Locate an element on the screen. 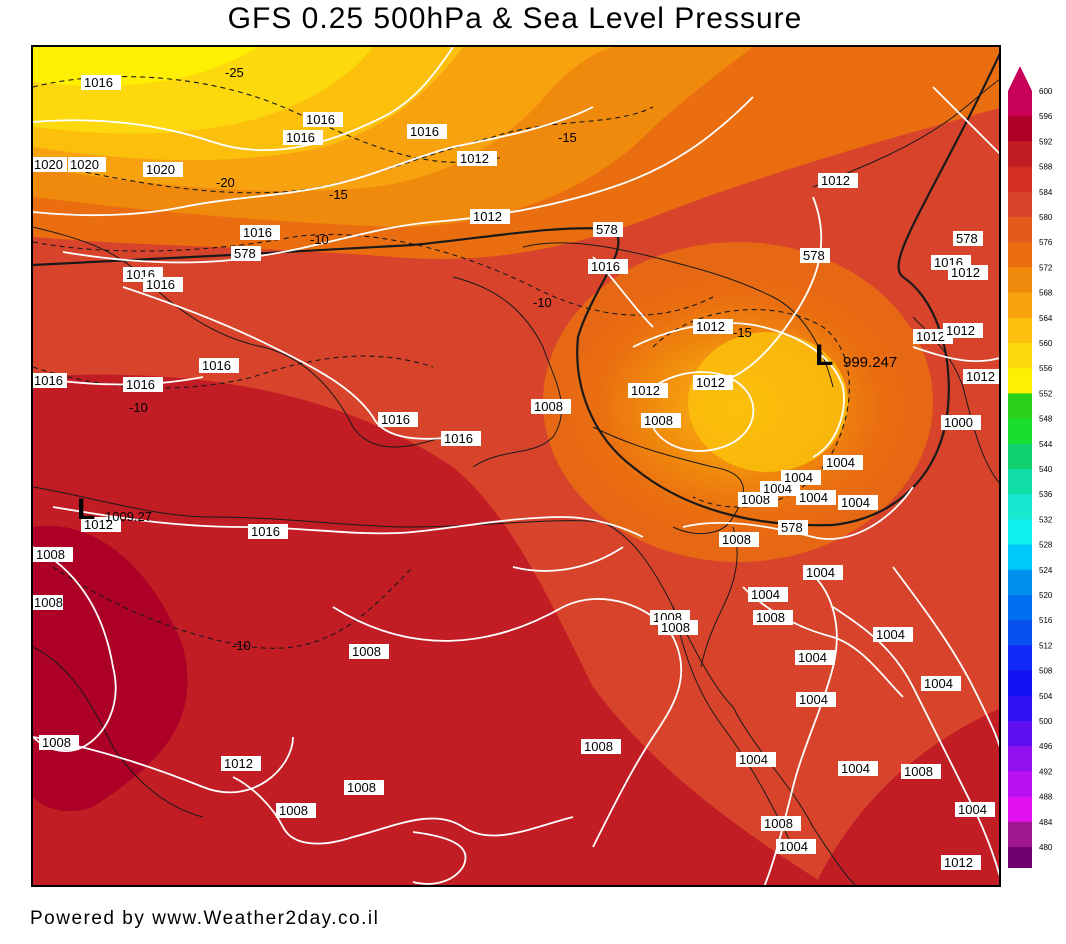 This screenshot has height=944, width=1066. colorbar-tick-label: 512 is located at coordinates (1046, 645).